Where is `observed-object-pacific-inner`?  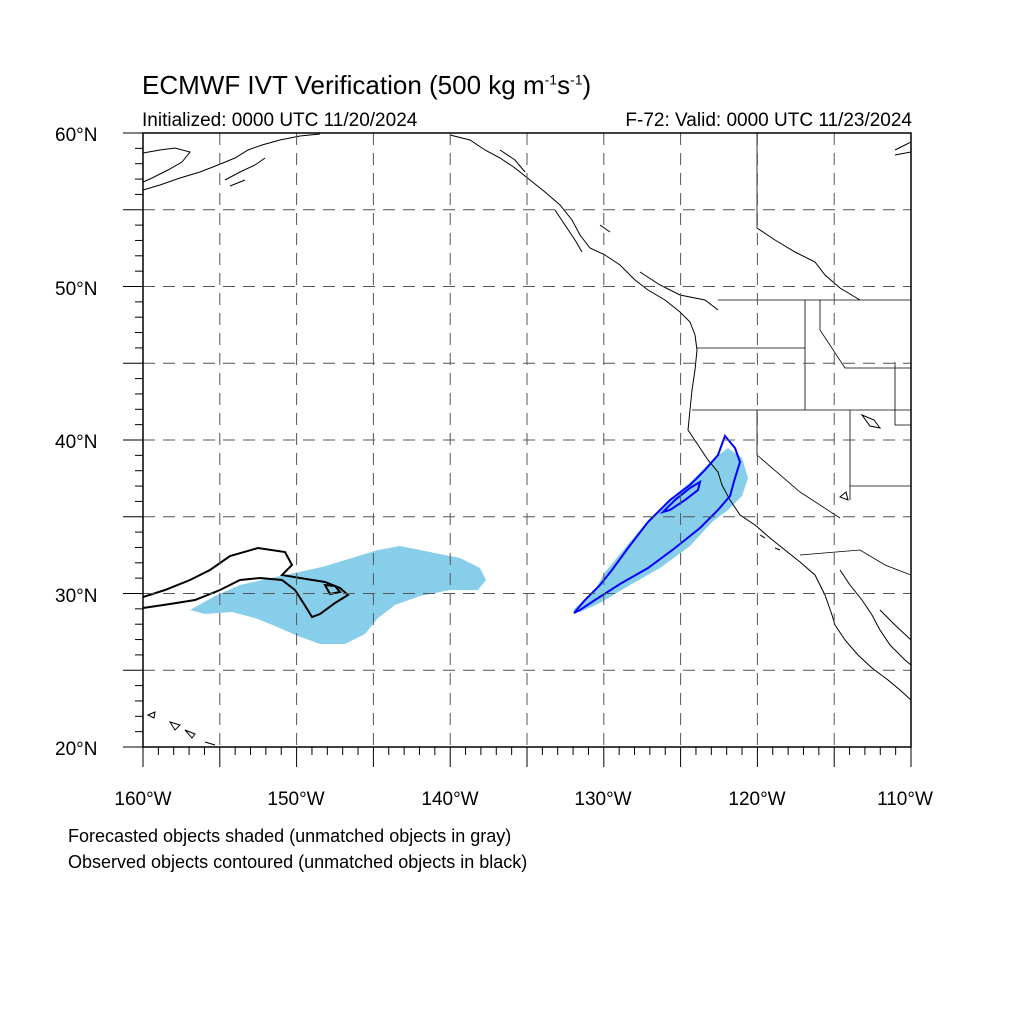
observed-object-pacific-inner is located at coordinates (332, 589).